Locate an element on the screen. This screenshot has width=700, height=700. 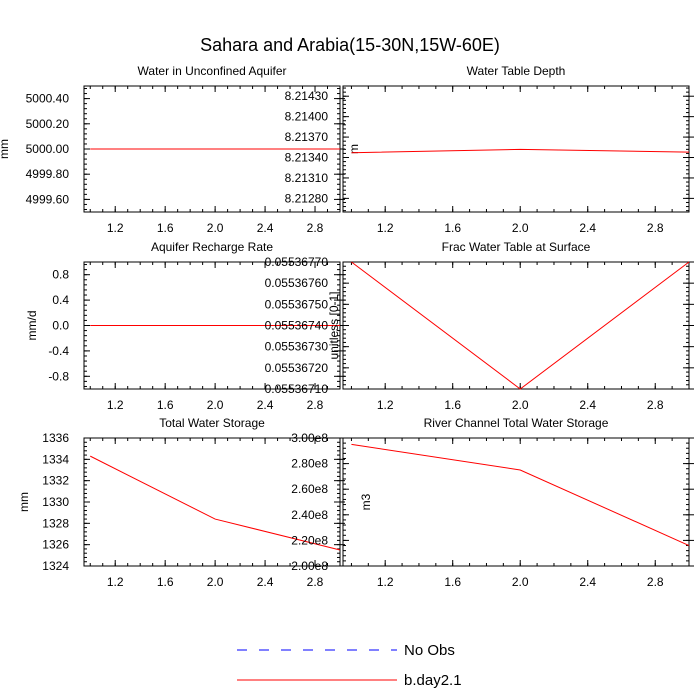
y-tick-label: 0.8 is located at coordinates (60, 275).